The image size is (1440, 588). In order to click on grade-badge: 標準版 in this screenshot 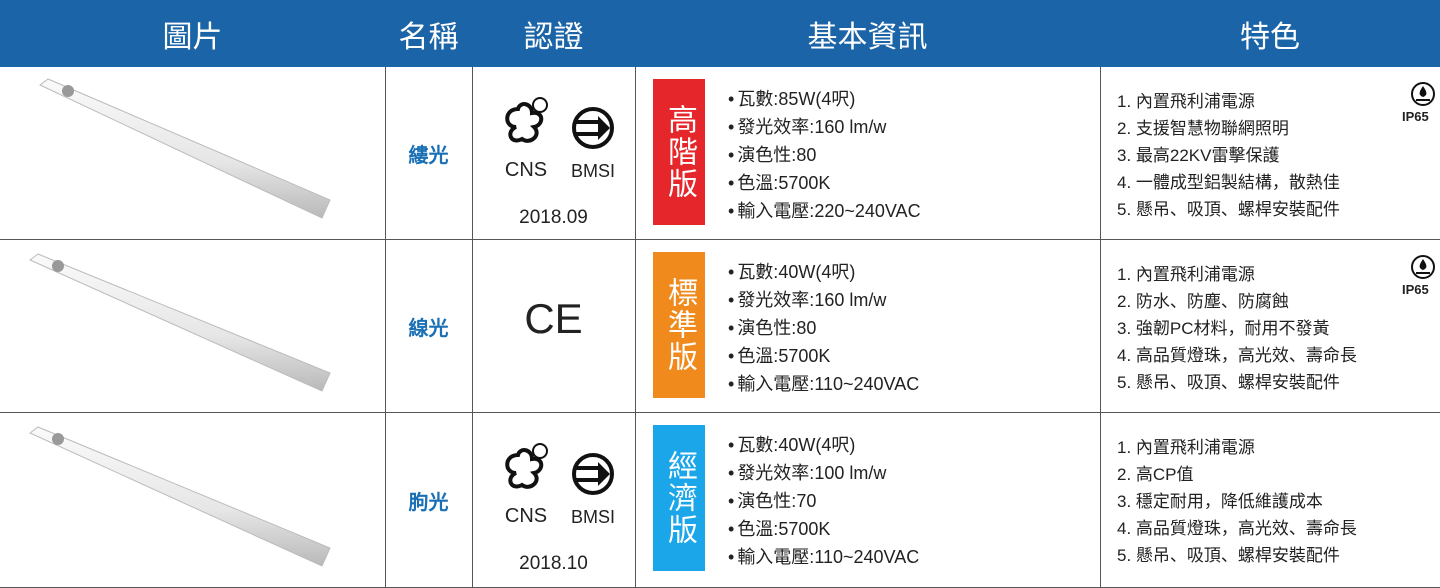, I will do `click(679, 325)`.